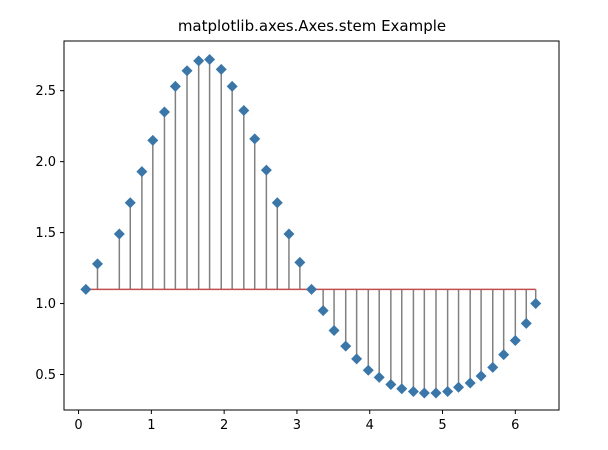  What do you see at coordinates (45, 375) in the screenshot?
I see `y-tick-label: 0.5` at bounding box center [45, 375].